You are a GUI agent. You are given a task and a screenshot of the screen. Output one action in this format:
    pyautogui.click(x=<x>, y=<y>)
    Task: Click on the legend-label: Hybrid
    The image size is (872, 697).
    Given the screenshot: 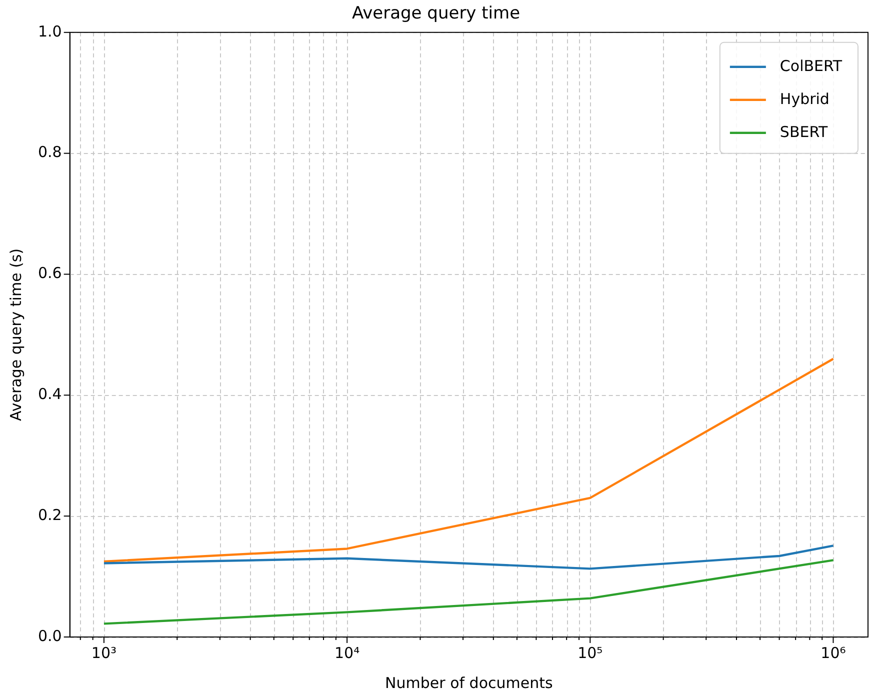 What is the action you would take?
    pyautogui.click(x=805, y=99)
    